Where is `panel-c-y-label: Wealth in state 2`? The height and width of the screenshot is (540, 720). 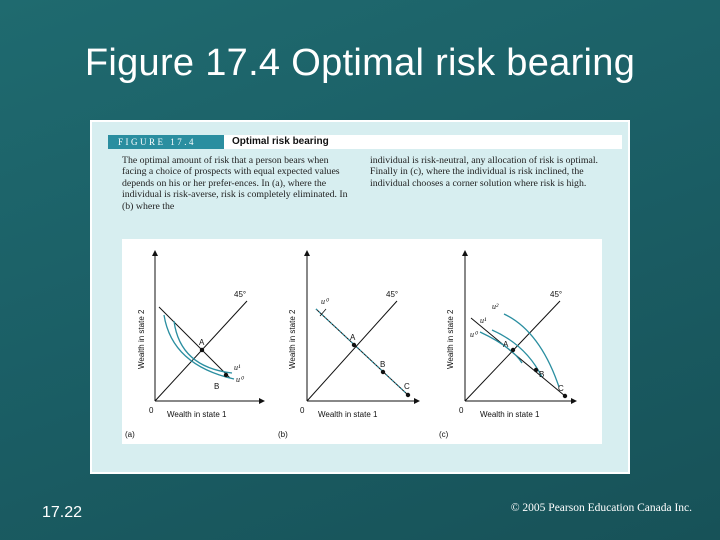
panel-c-y-label: Wealth in state 2 is located at coordinates (450, 339).